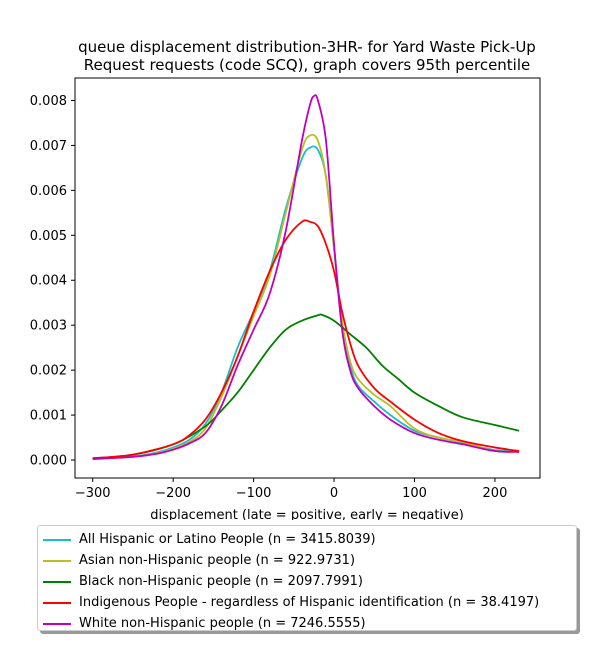  What do you see at coordinates (495, 493) in the screenshot?
I see `x-tick-label: 200` at bounding box center [495, 493].